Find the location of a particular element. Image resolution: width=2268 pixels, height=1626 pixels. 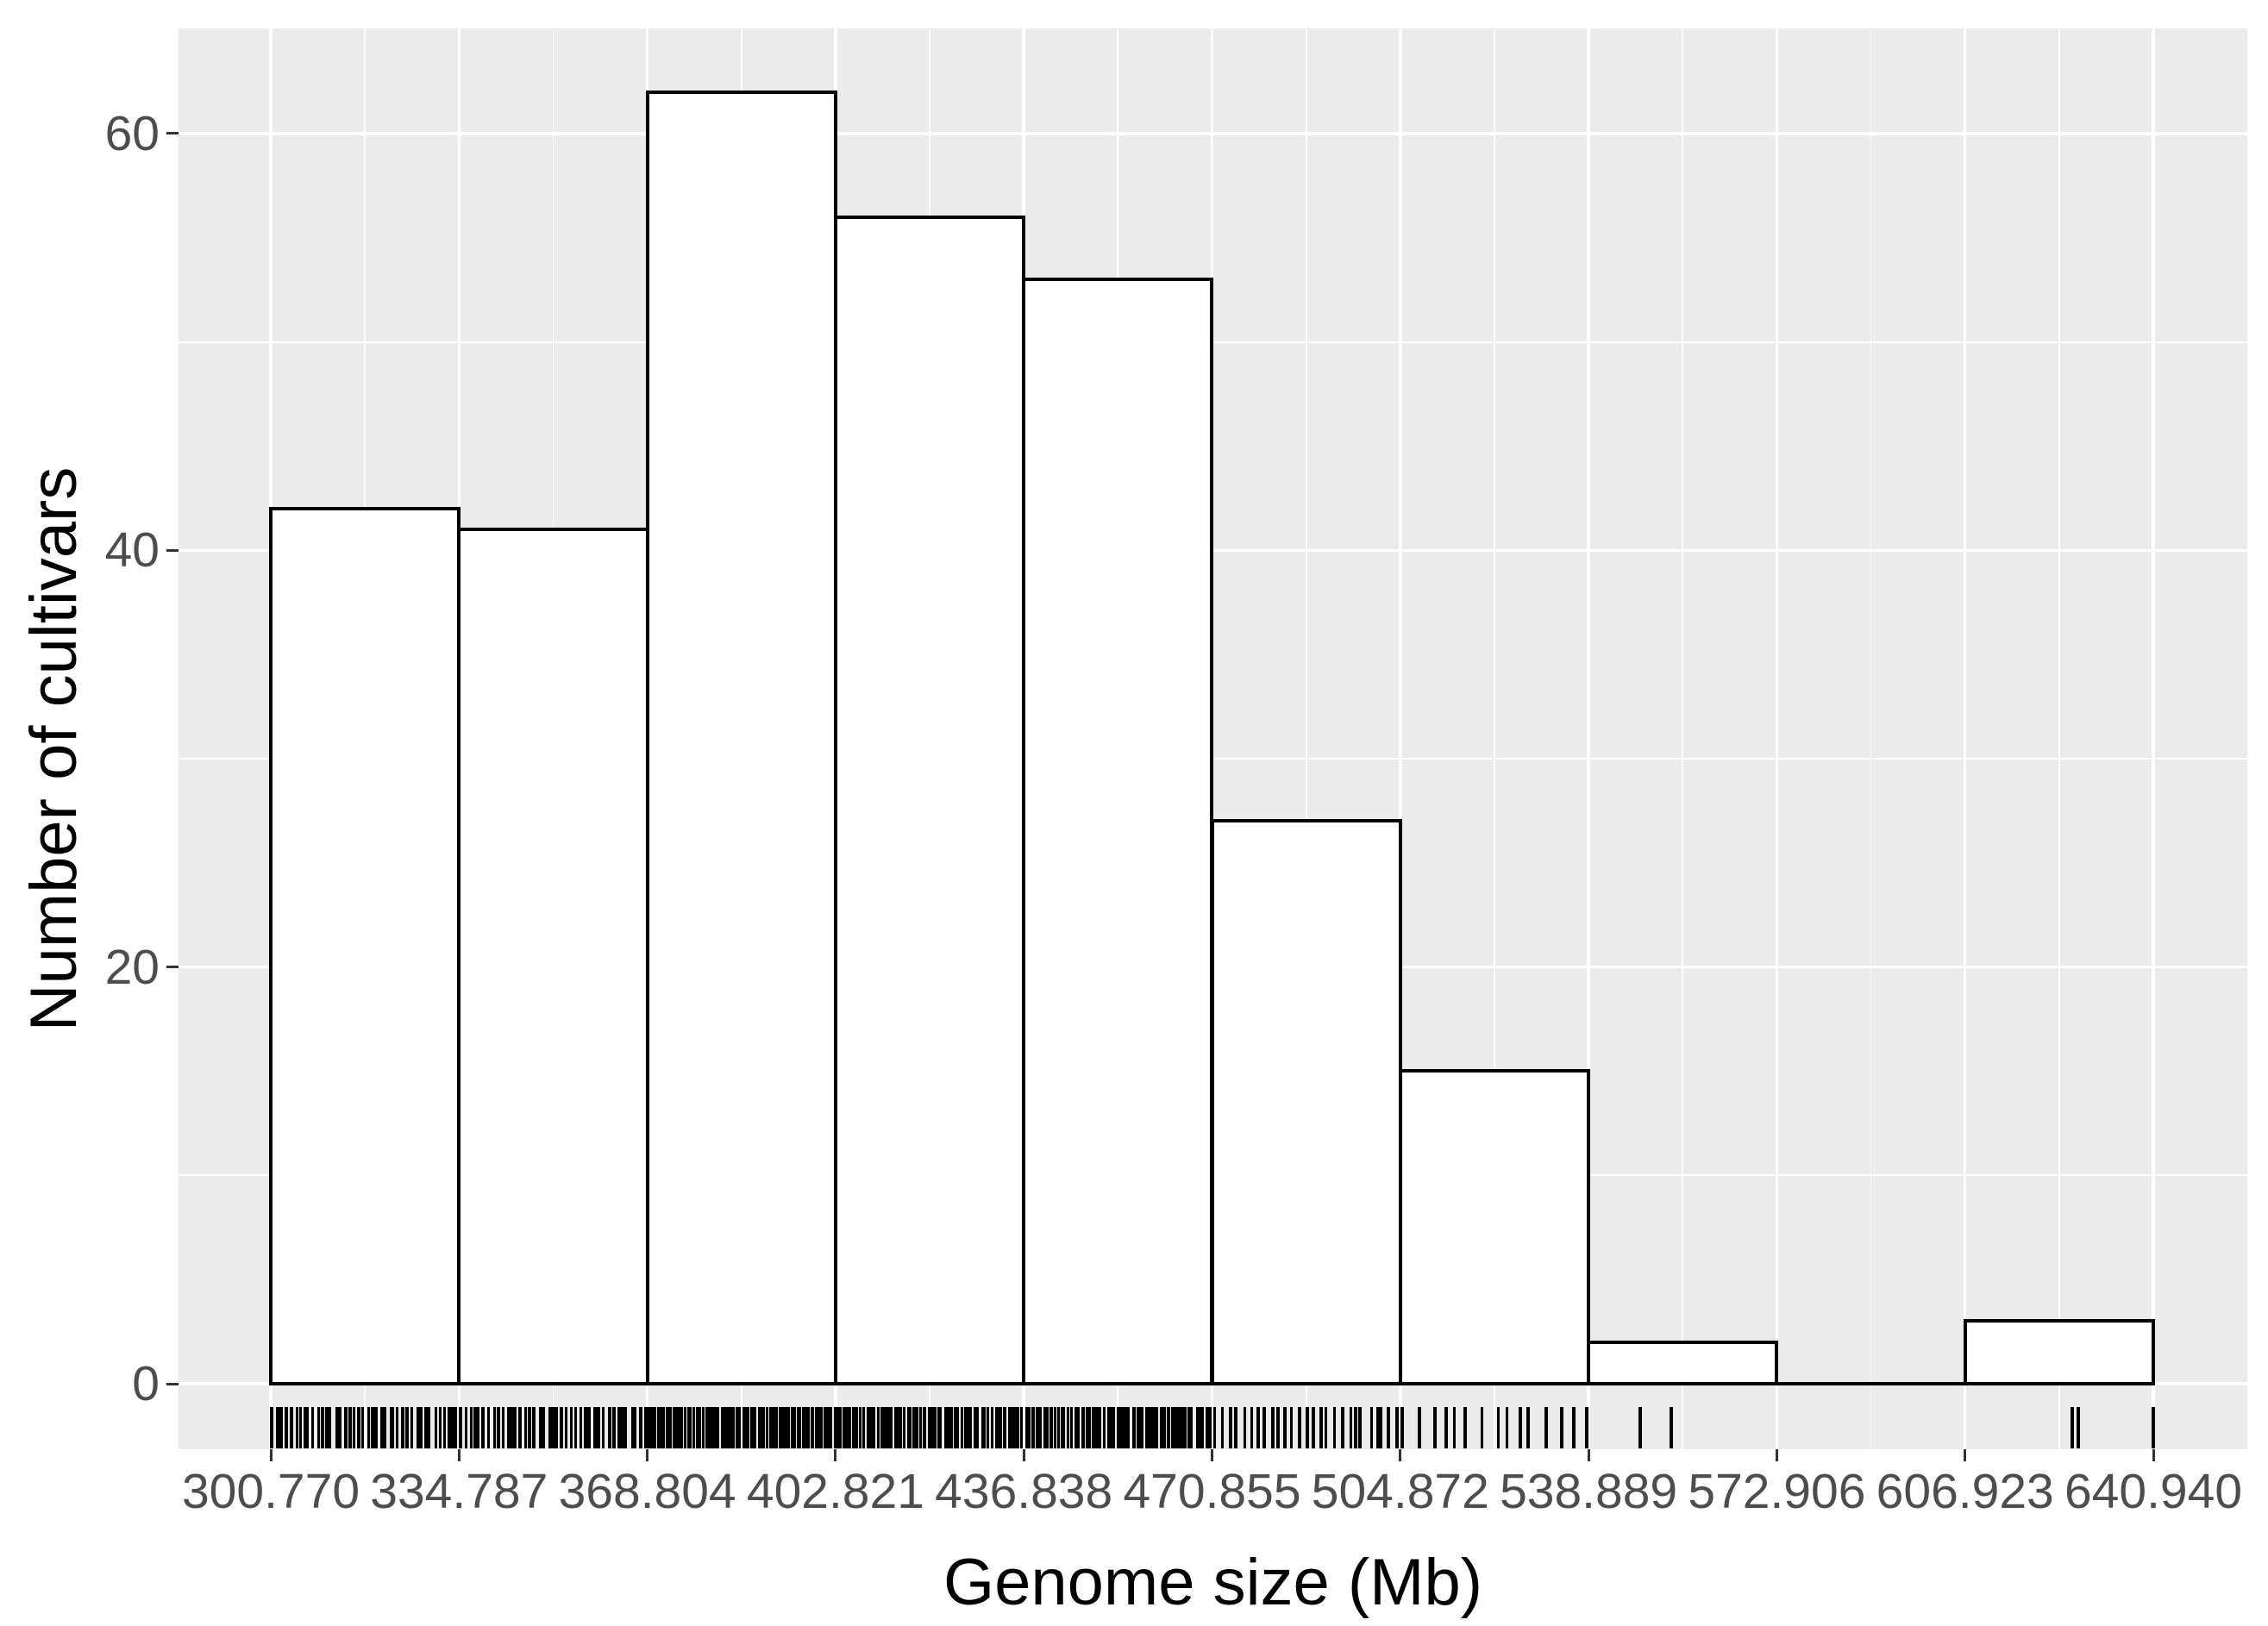

x-tick-label: 334.787 is located at coordinates (459, 1491).